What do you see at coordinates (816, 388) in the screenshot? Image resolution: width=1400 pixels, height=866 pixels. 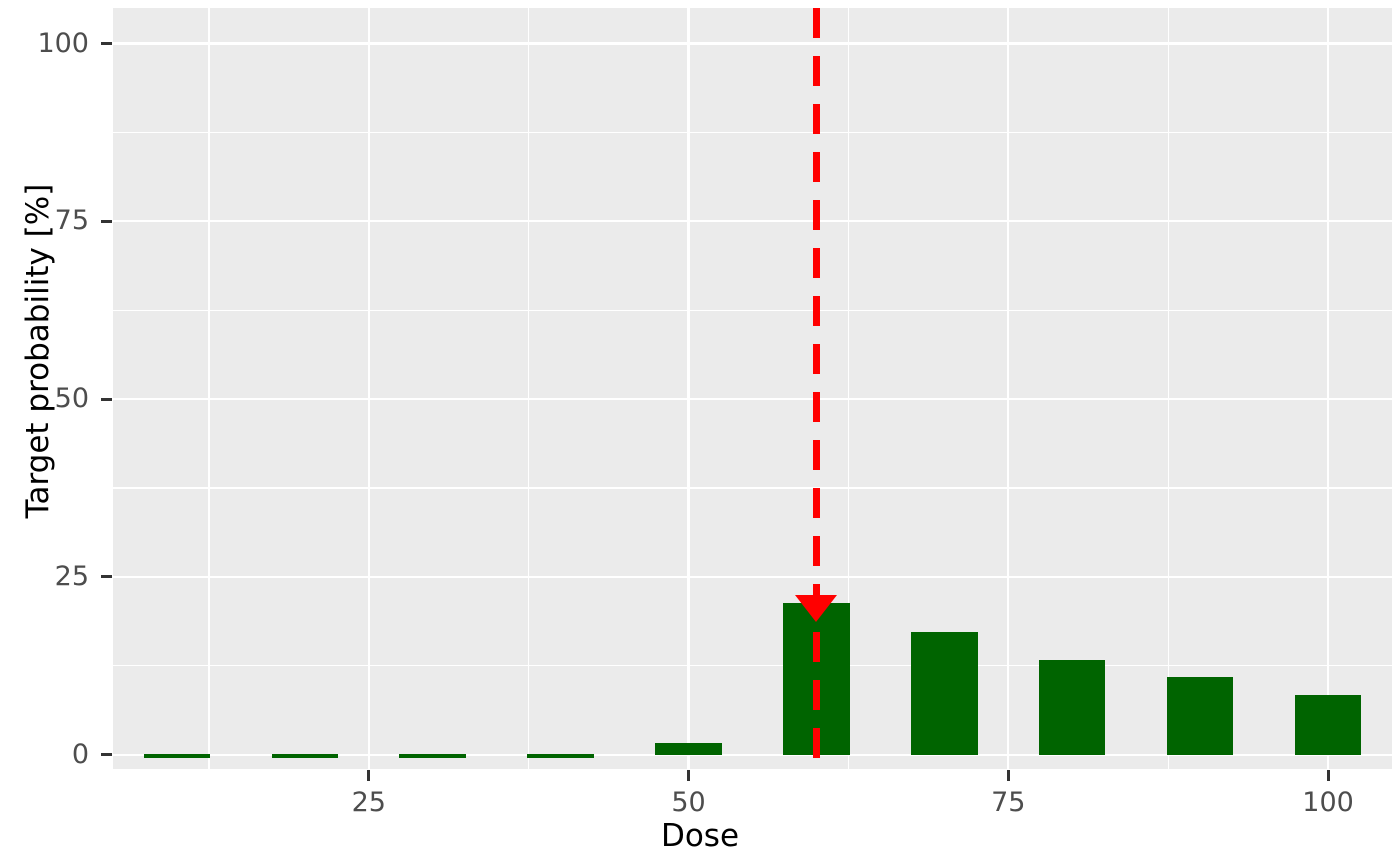 I see `recommended-dose-line` at bounding box center [816, 388].